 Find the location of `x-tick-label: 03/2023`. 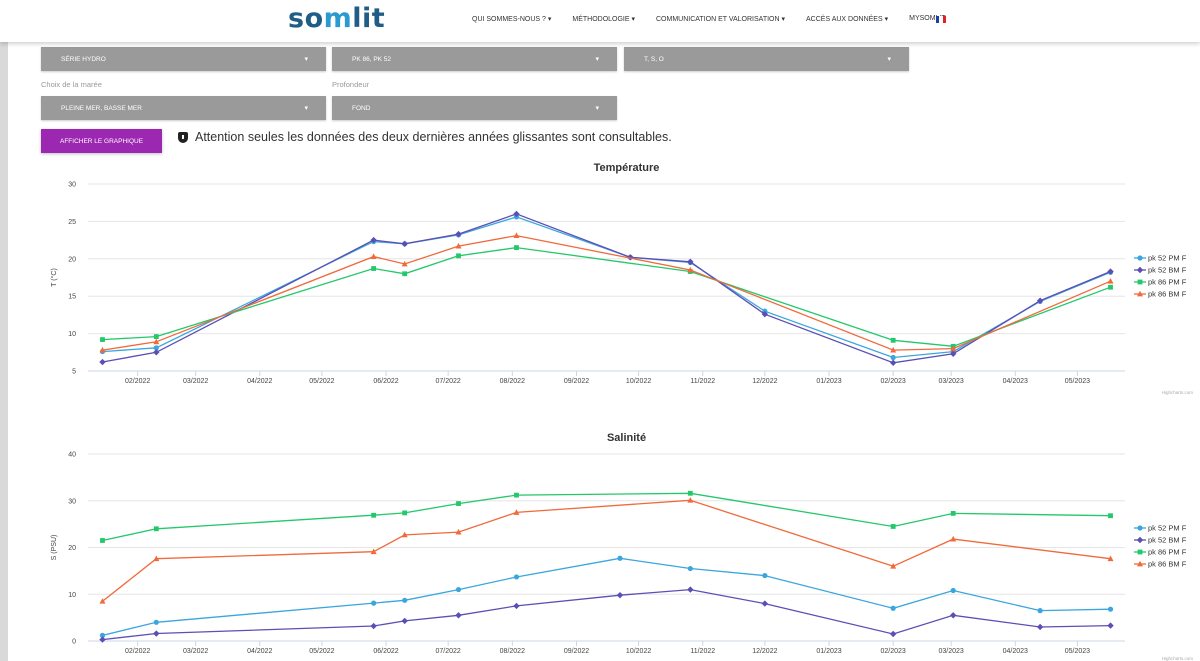

x-tick-label: 03/2023 is located at coordinates (950, 651).